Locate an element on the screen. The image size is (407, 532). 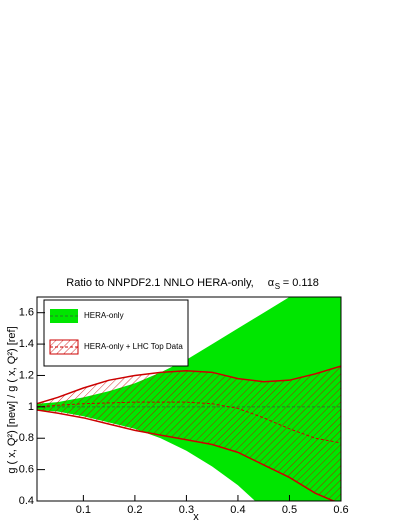
legend-label: HERA-only is located at coordinates (104, 315).